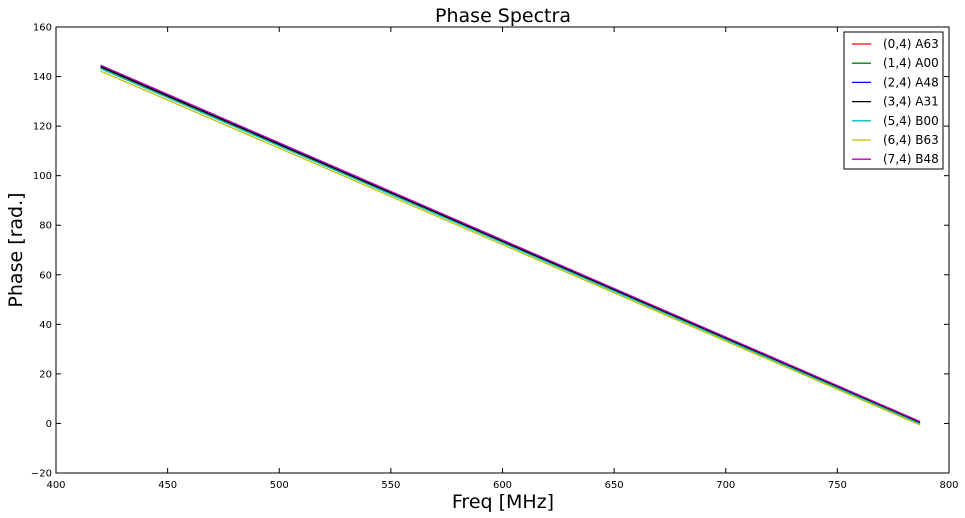 The image size is (965, 518). Describe the element at coordinates (503, 502) in the screenshot. I see `x-axis-label: Freq [MHz]` at that location.